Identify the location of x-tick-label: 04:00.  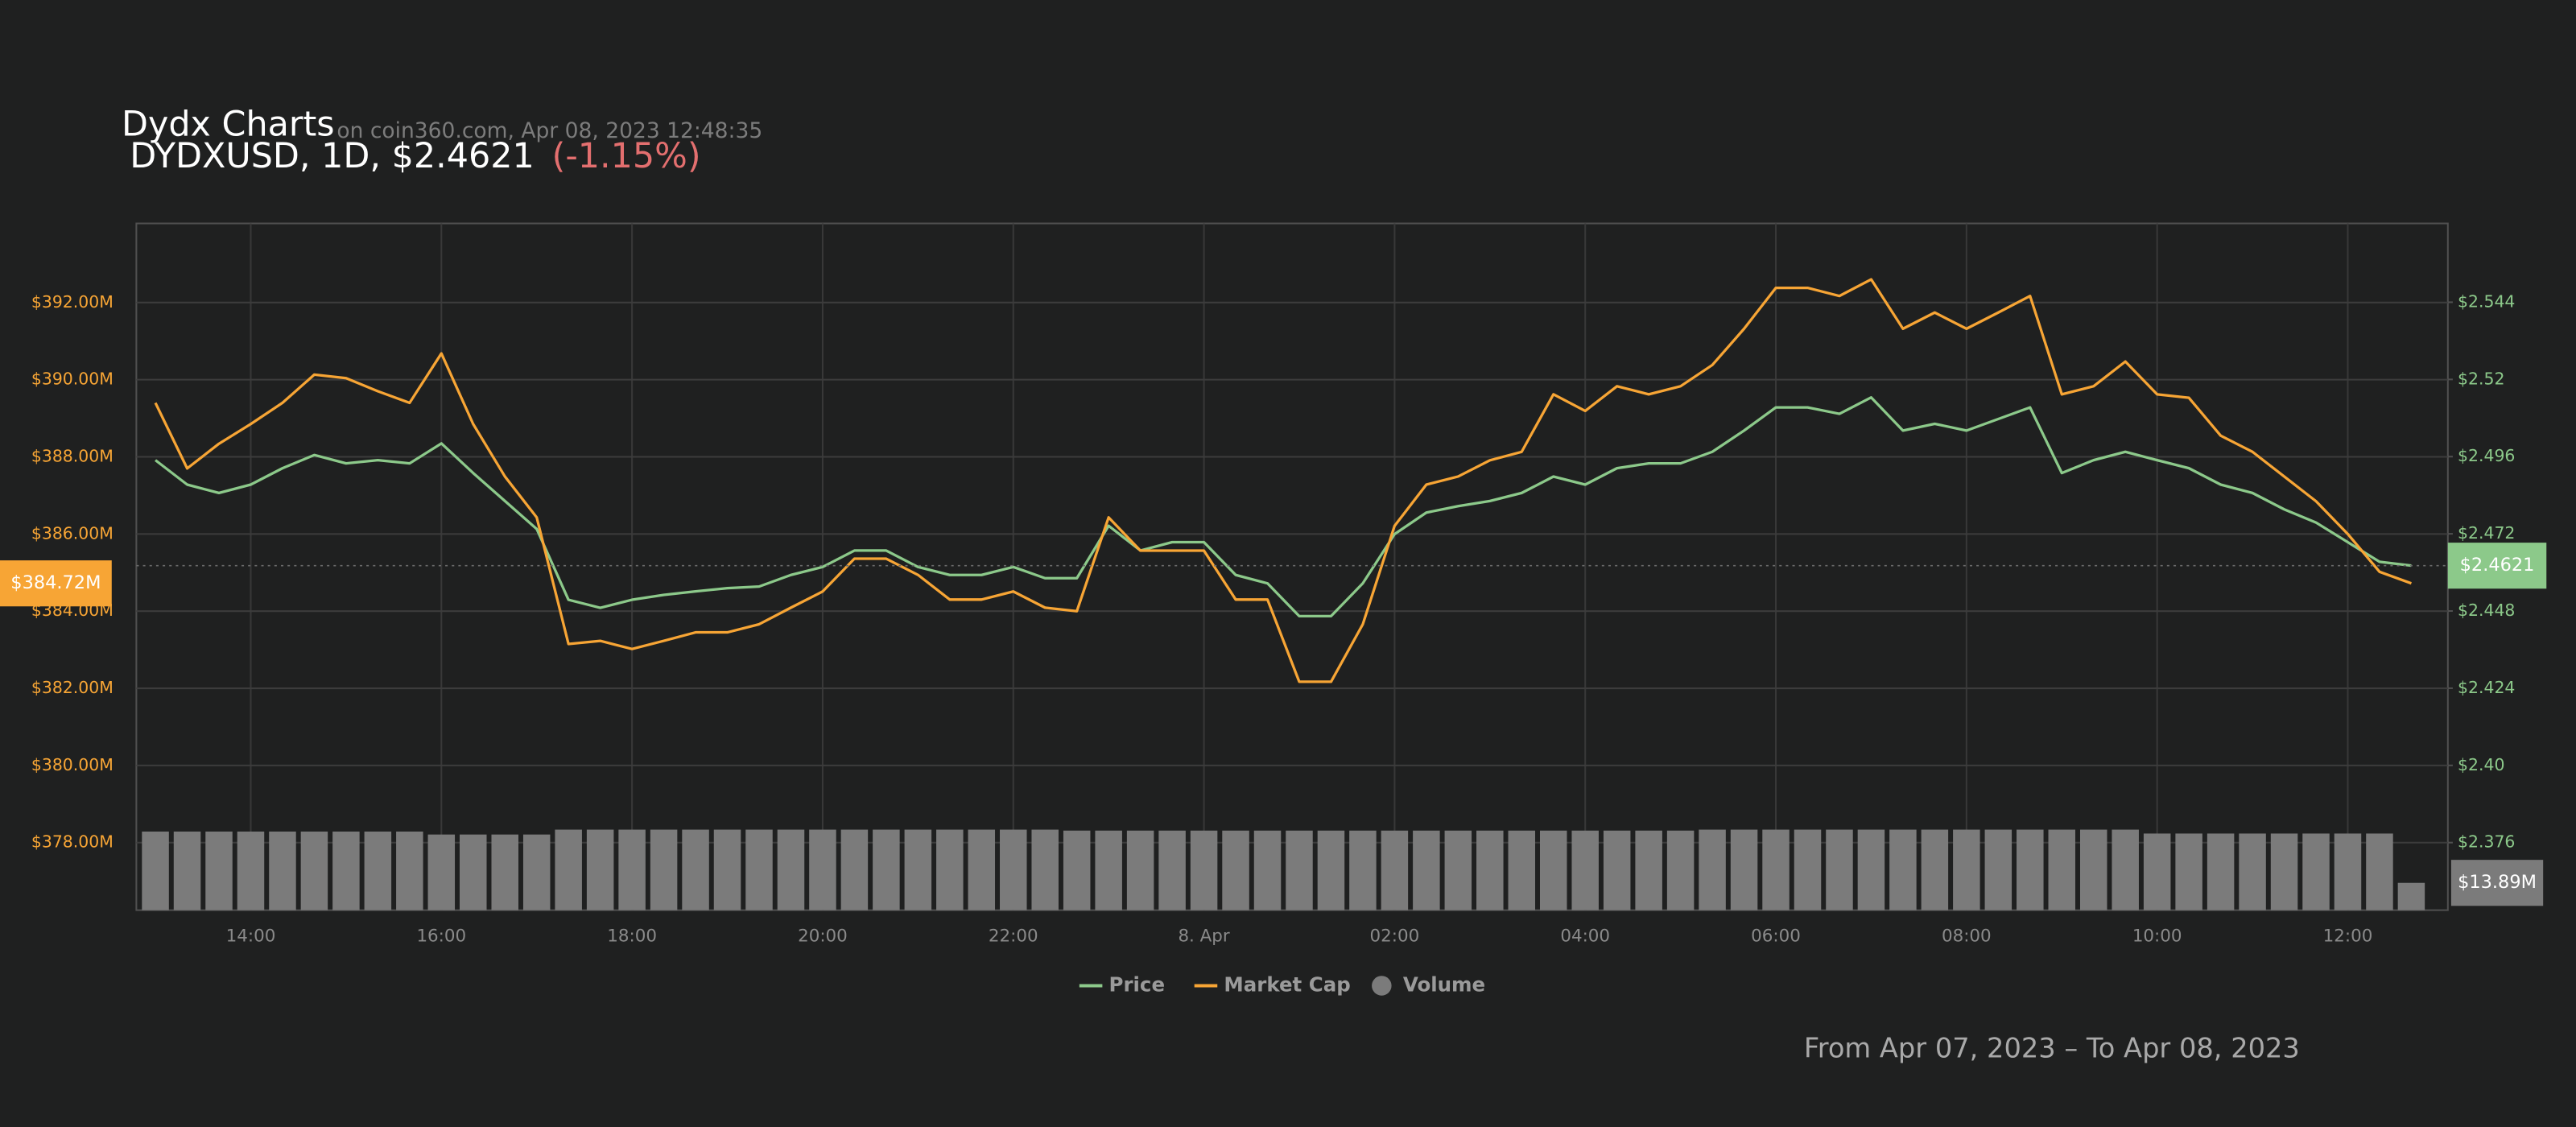
(1585, 936).